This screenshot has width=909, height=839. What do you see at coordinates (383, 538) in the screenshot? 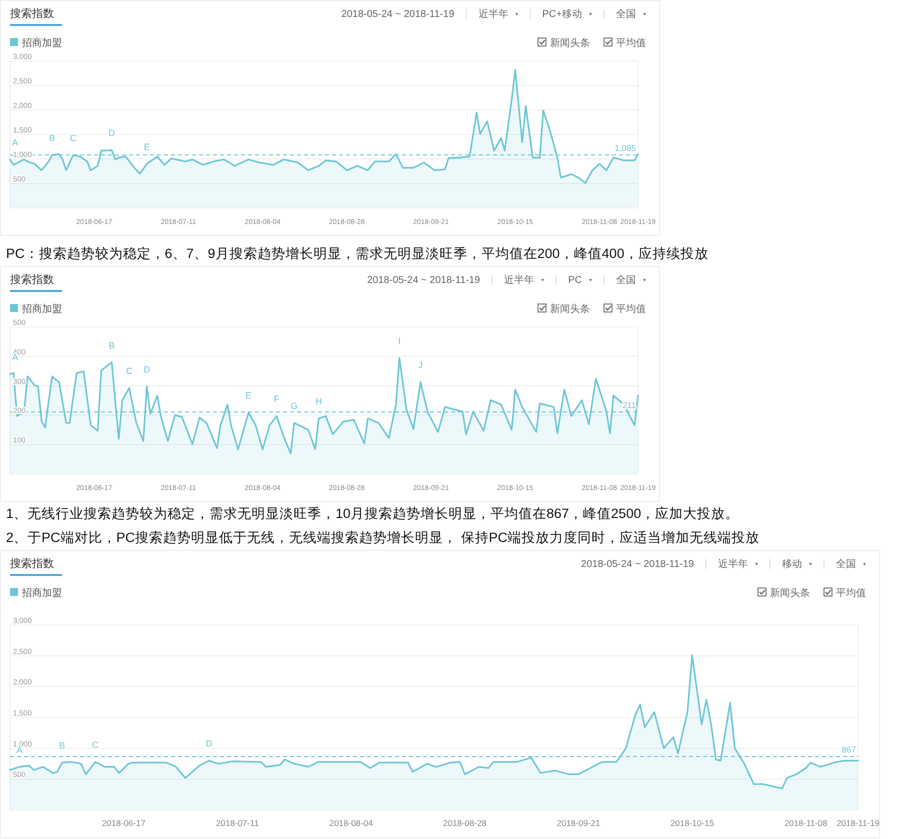
I see `text: 2、于PC端对比，PC搜索趋势明显低于无线，无线端搜索趋势增长明显， 保持PC端投放力度同时，应适当增加无线端投放` at bounding box center [383, 538].